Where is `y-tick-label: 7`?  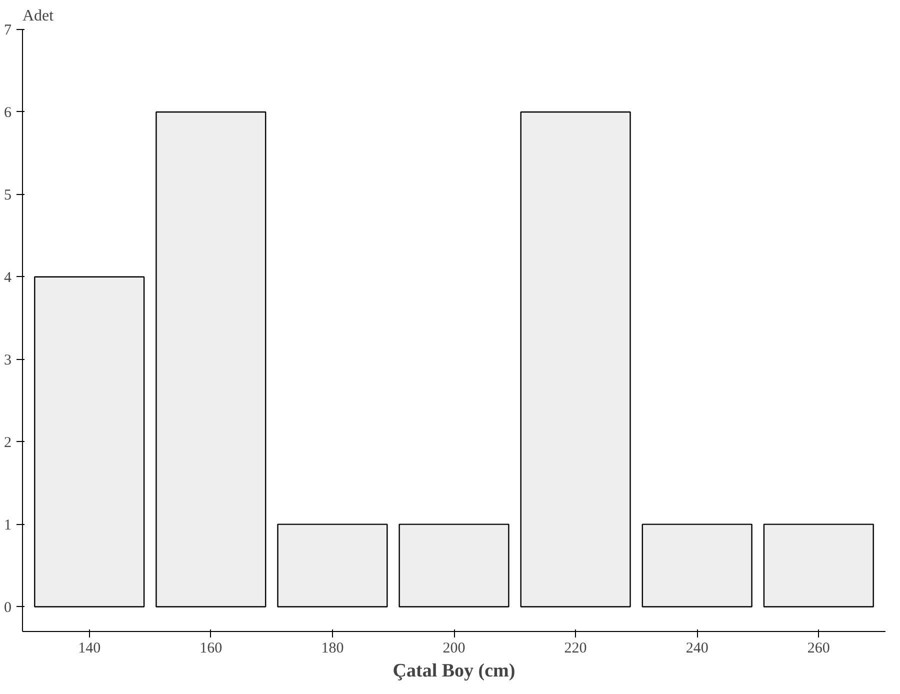 y-tick-label: 7 is located at coordinates (8, 30).